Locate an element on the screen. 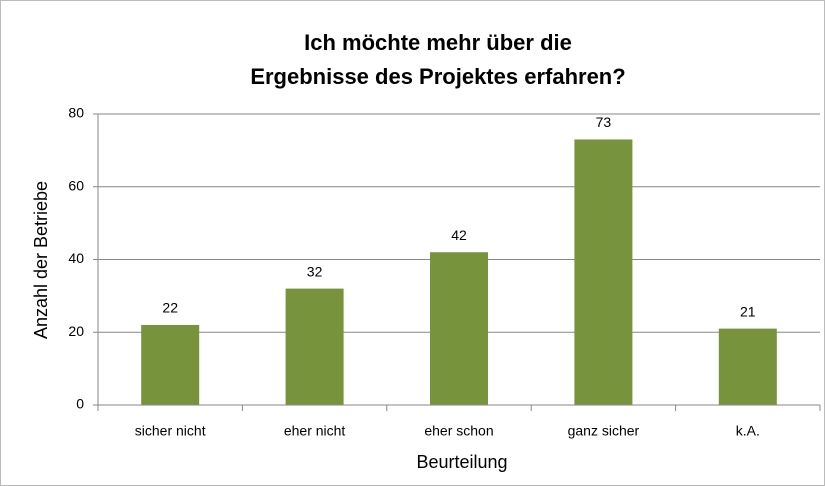  y-tick-label: 20 is located at coordinates (76, 331).